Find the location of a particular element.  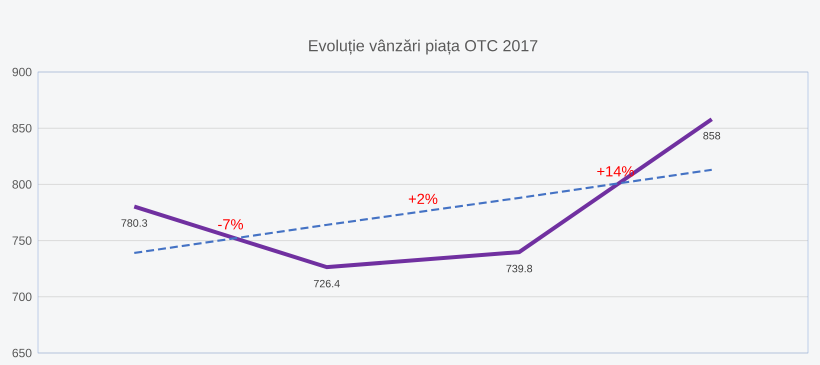

annotation: -7% is located at coordinates (231, 224).